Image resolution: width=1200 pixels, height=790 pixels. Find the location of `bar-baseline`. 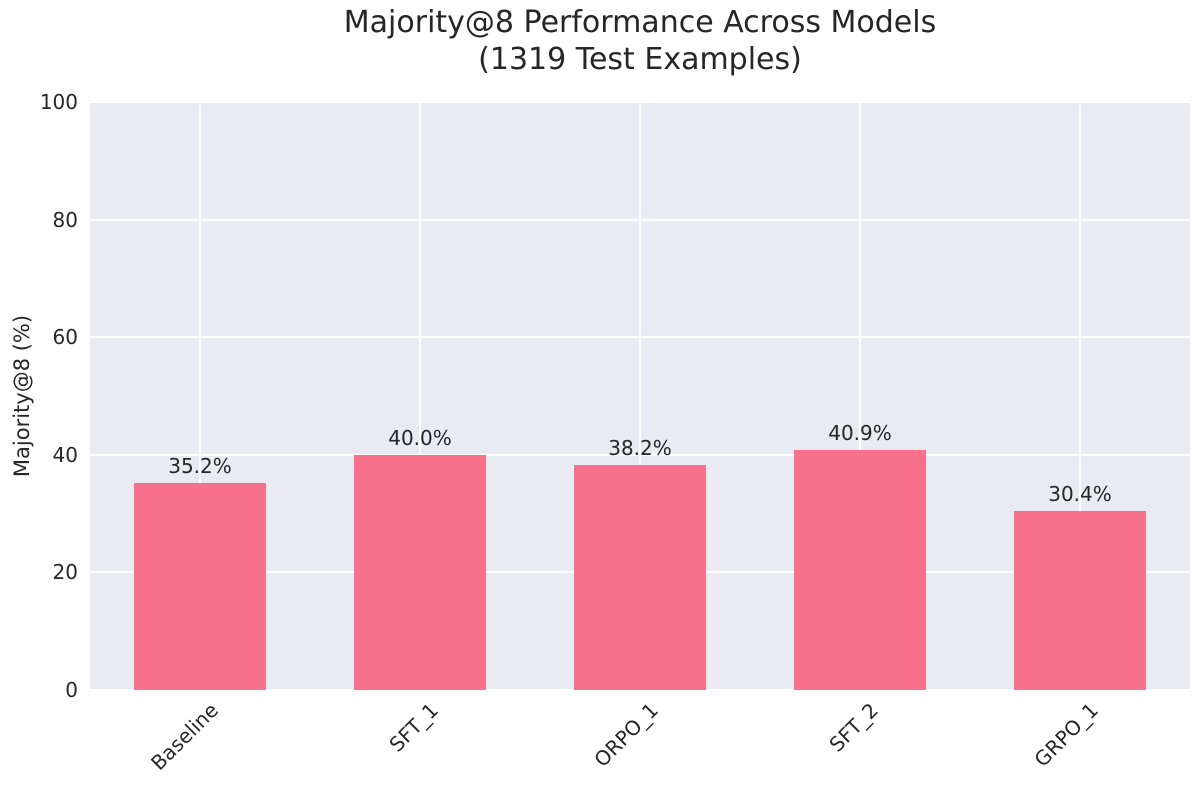

bar-baseline is located at coordinates (200, 586).